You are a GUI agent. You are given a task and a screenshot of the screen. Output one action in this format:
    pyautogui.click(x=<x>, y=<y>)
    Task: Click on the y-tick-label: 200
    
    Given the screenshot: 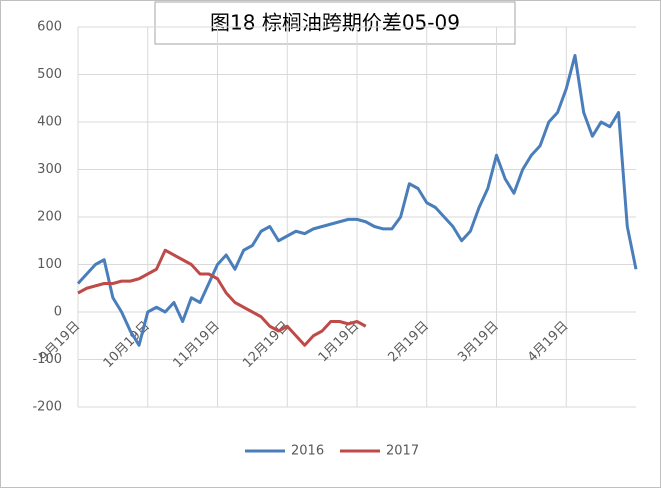 What is the action you would take?
    pyautogui.click(x=49, y=217)
    